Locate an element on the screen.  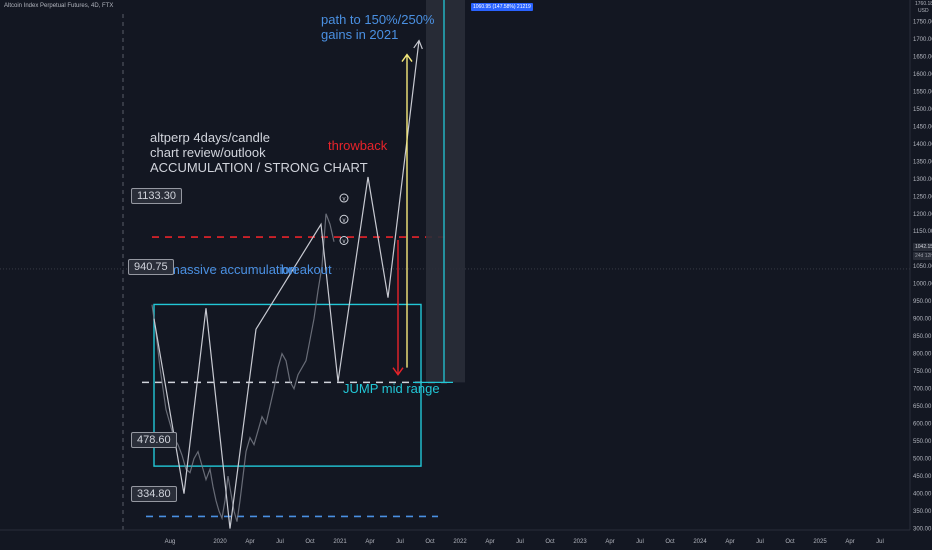
price-tick-label: 600.00 is located at coordinates (922, 425).